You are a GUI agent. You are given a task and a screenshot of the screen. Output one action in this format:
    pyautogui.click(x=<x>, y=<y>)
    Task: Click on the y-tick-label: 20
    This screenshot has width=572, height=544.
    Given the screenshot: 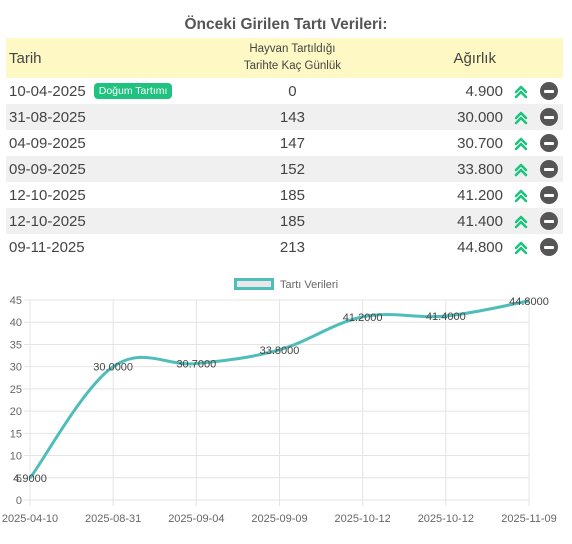 What is the action you would take?
    pyautogui.click(x=16, y=412)
    